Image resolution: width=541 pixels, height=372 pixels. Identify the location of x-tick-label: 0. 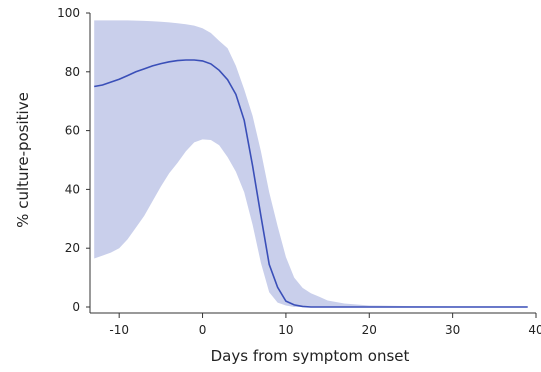
(203, 330).